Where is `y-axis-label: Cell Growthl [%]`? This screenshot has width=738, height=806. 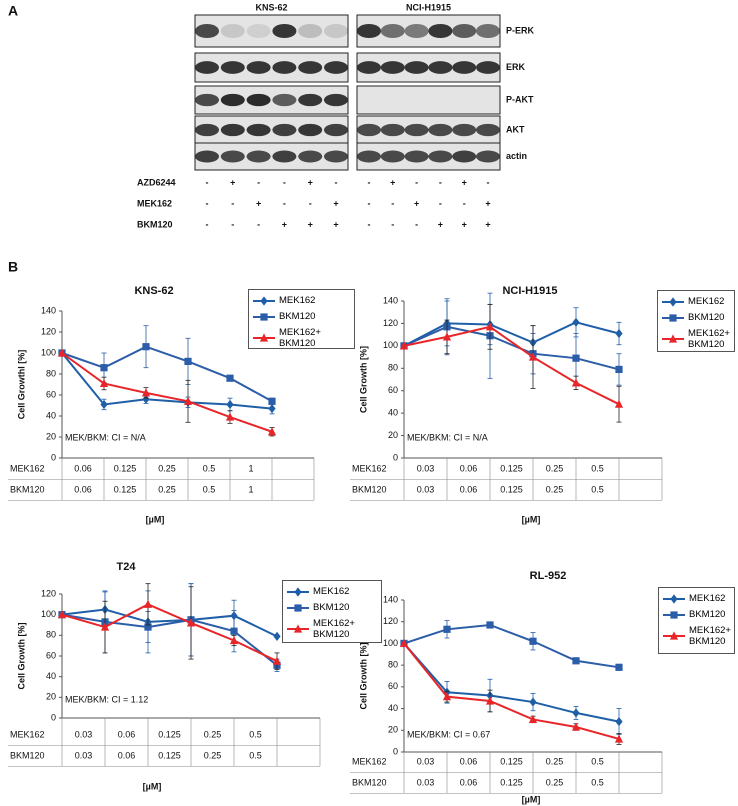 y-axis-label: Cell Growthl [%] is located at coordinates (21, 385).